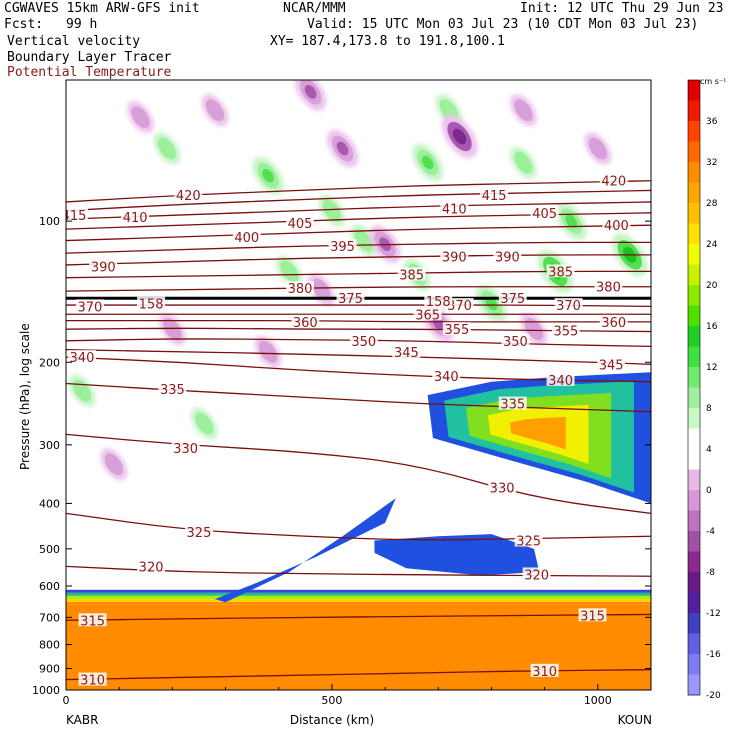 The height and width of the screenshot is (740, 740). What do you see at coordinates (82, 24) in the screenshot?
I see `forecast-hour: 99 h` at bounding box center [82, 24].